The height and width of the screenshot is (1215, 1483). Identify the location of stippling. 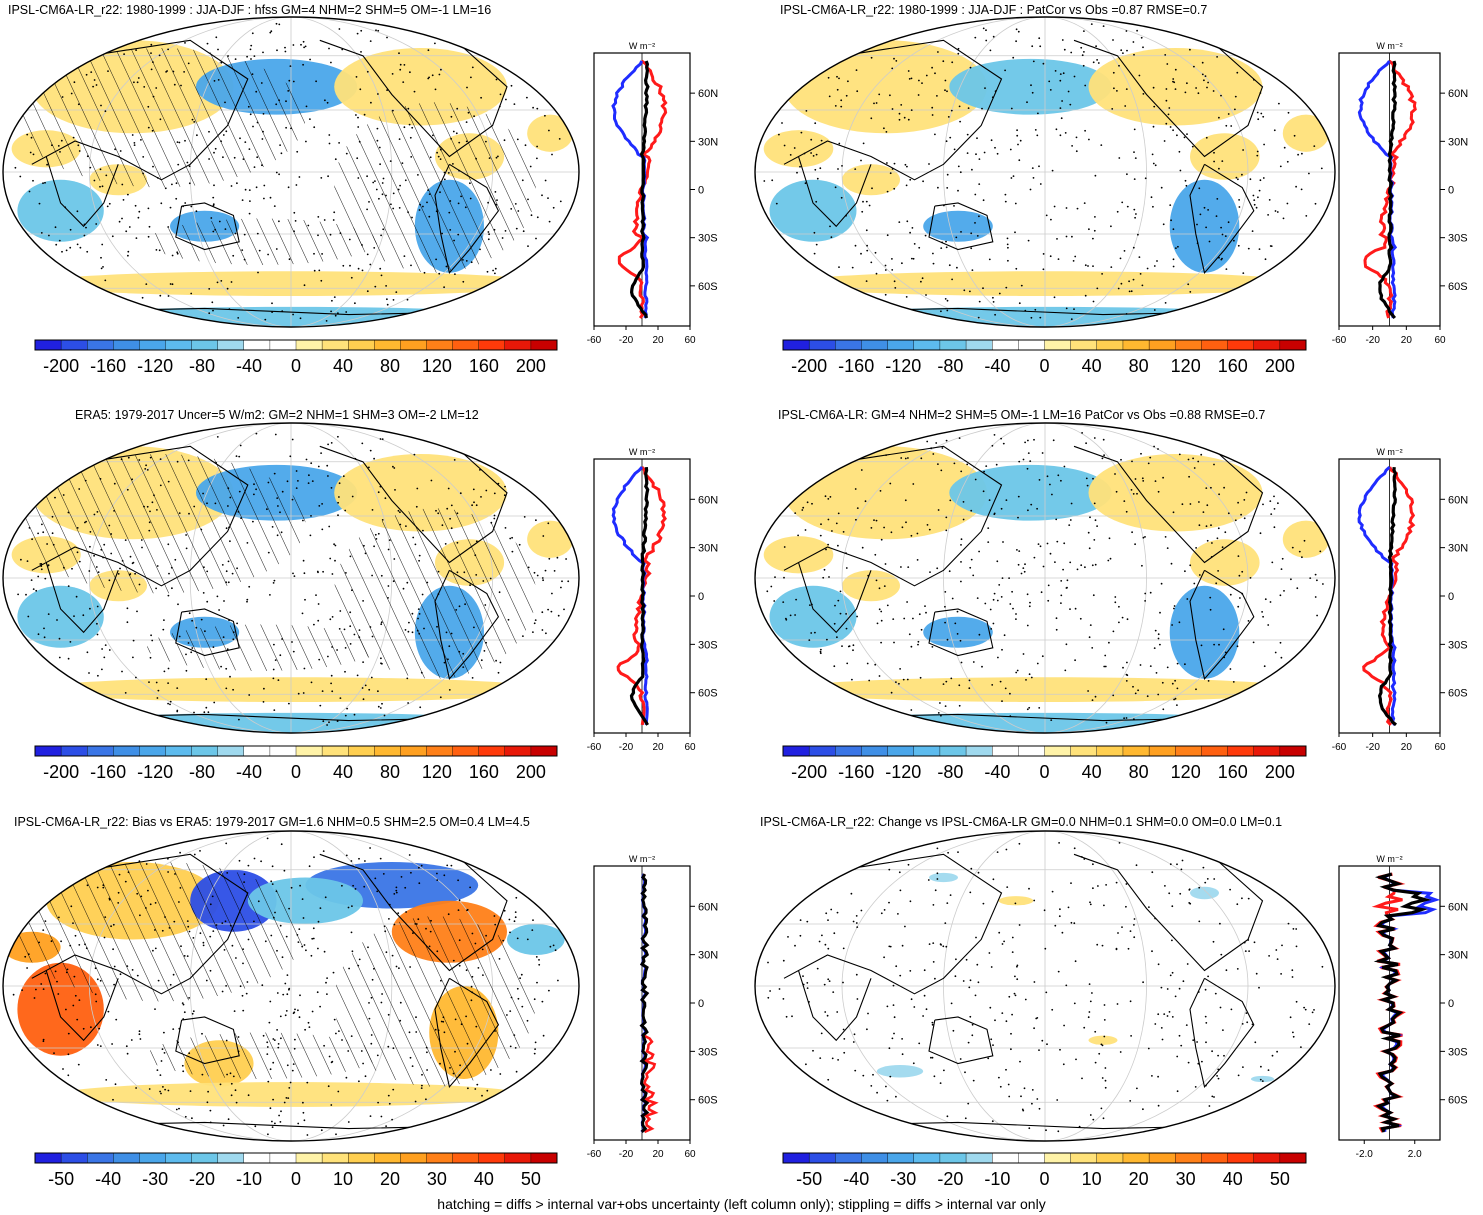
(1043, 172).